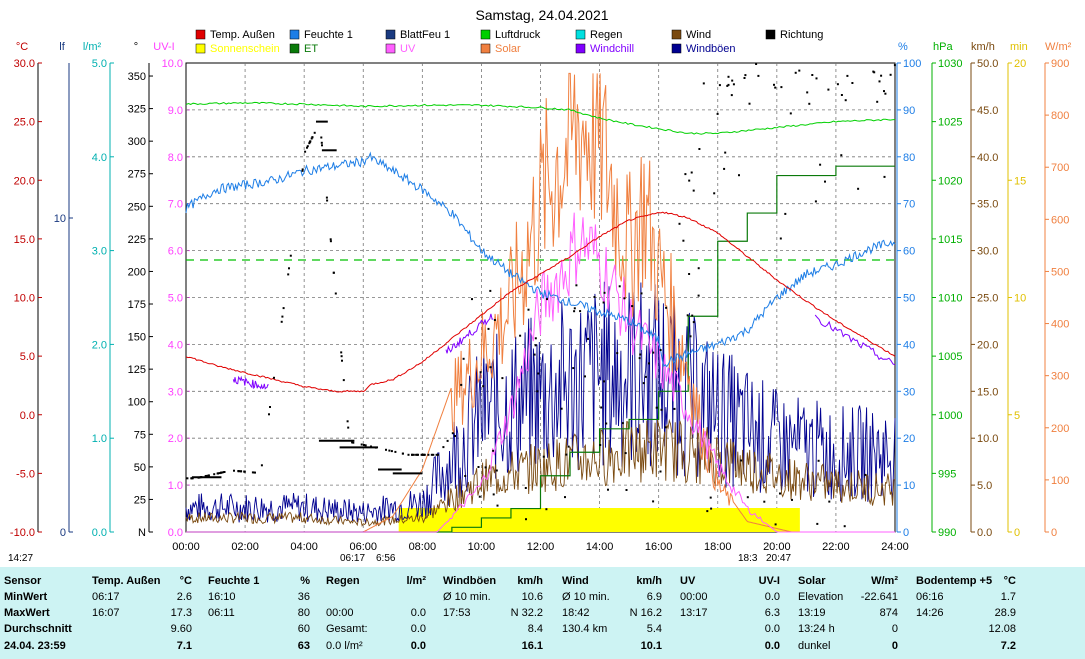 This screenshot has width=1085, height=659. What do you see at coordinates (245, 49) in the screenshot?
I see `legend-label: Sonnenschein` at bounding box center [245, 49].